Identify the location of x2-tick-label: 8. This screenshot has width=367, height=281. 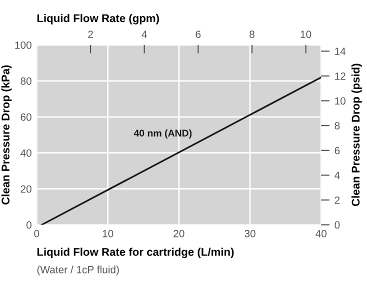
(252, 34).